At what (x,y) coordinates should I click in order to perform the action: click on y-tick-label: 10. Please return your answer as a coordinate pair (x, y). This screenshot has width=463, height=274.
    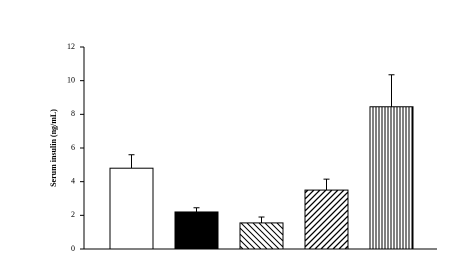
    Looking at the image, I should click on (71, 79).